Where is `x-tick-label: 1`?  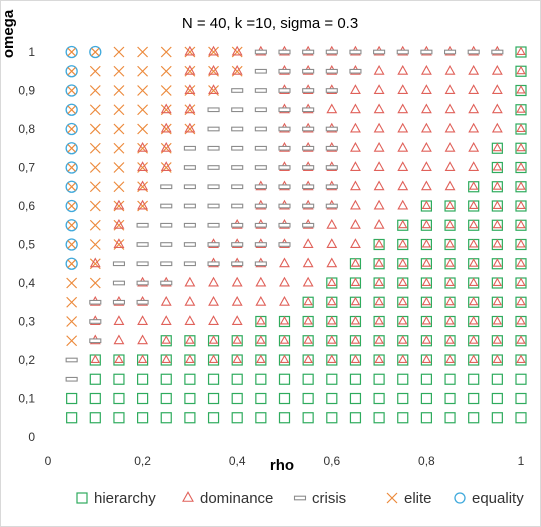
x-tick-label: 1 is located at coordinates (521, 461).